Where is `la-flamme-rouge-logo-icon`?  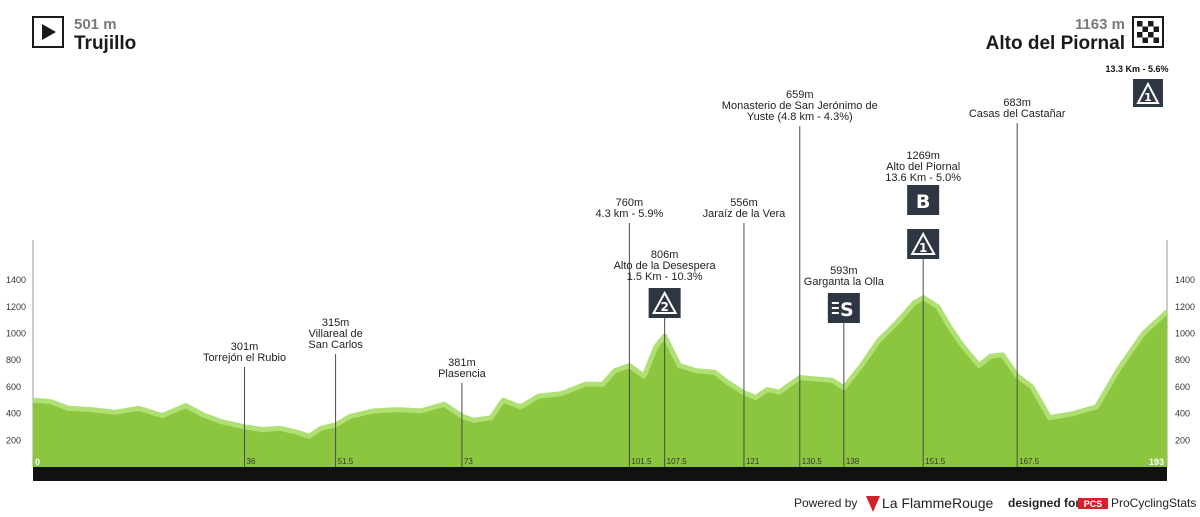
la-flamme-rouge-logo-icon is located at coordinates (873, 504).